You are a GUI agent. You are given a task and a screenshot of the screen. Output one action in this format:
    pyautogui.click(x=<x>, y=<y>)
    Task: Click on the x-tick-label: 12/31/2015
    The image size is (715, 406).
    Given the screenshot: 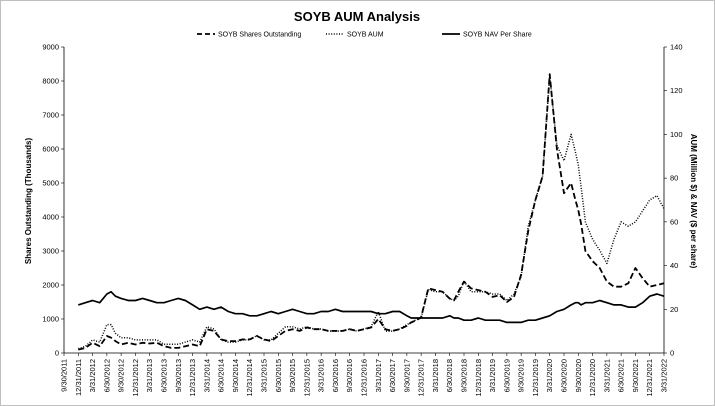 What is the action you would take?
    pyautogui.click(x=306, y=378)
    